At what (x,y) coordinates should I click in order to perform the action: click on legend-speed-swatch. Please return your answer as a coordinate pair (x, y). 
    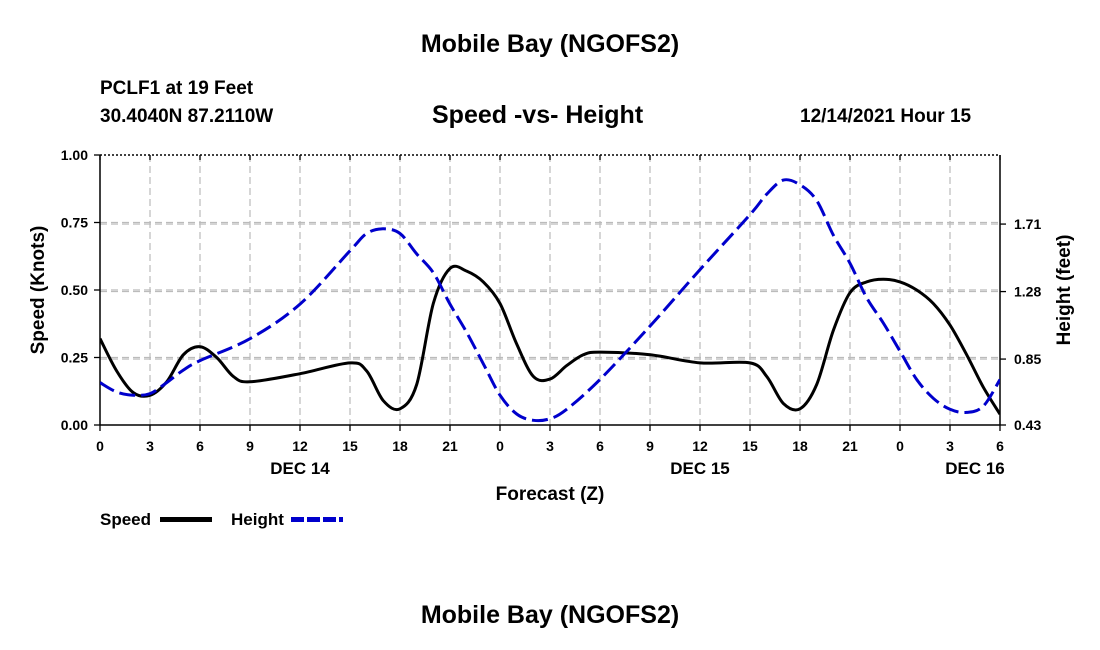
    Looking at the image, I should click on (186, 519).